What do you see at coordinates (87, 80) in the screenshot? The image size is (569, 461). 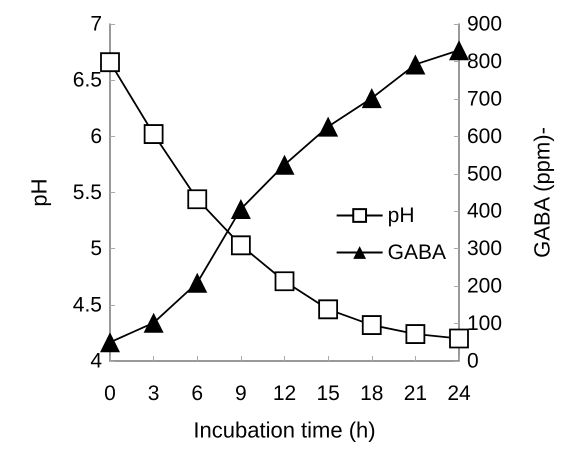 I see `y-tick-label: 6.5` at bounding box center [87, 80].